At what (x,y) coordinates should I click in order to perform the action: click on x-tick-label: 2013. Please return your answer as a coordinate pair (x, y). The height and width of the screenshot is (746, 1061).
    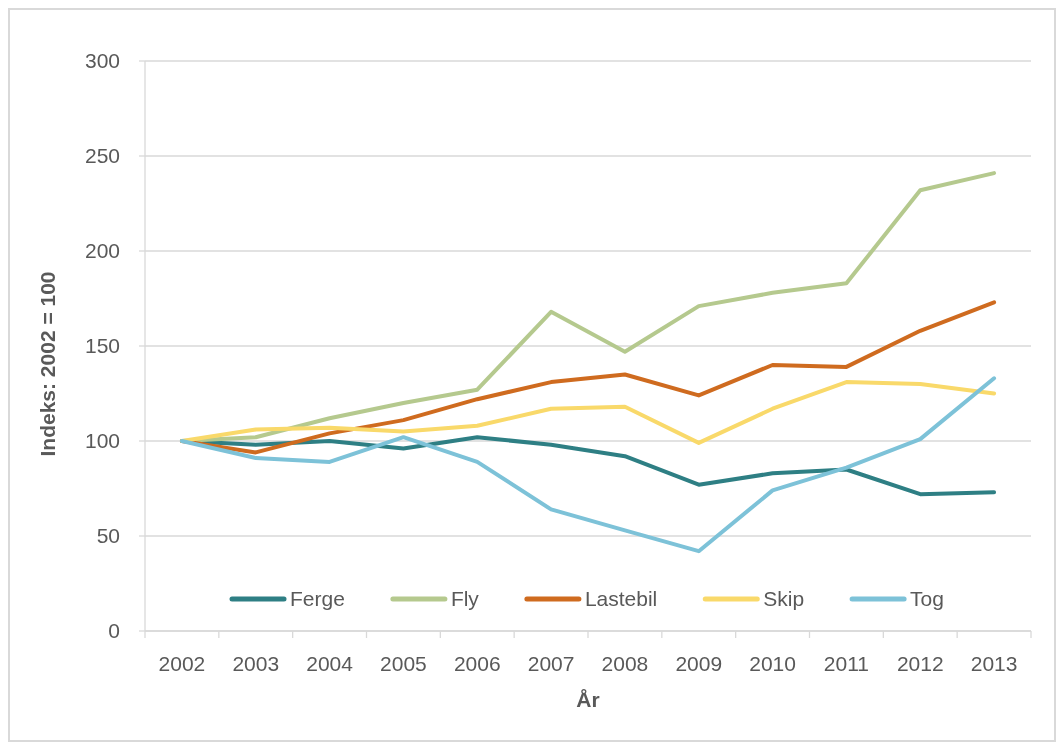
    Looking at the image, I should click on (994, 664).